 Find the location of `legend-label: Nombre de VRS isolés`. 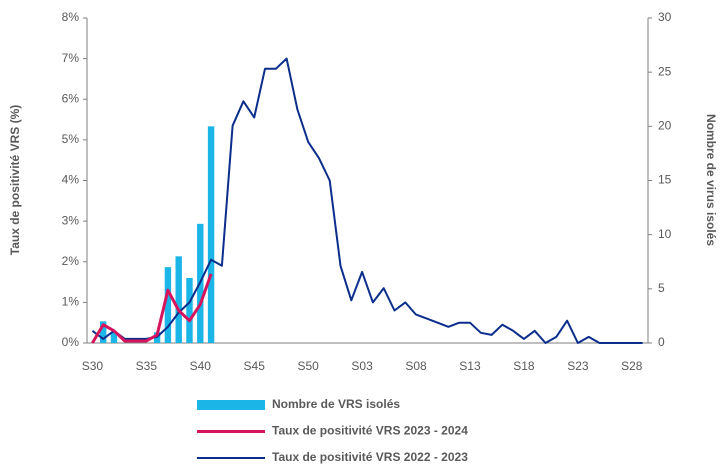

legend-label: Nombre de VRS isolés is located at coordinates (336, 404).